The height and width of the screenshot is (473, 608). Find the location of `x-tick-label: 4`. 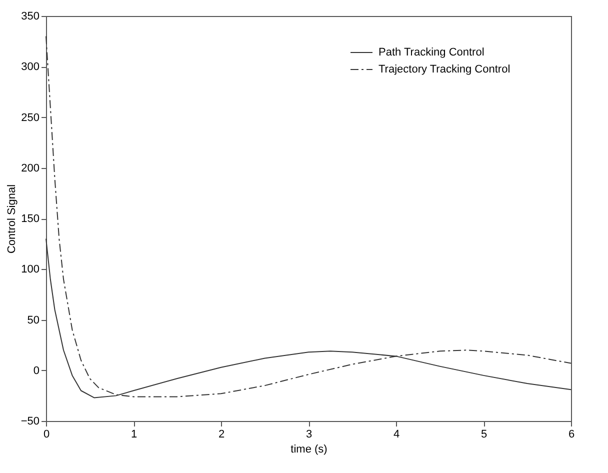

x-tick-label: 4 is located at coordinates (396, 434).